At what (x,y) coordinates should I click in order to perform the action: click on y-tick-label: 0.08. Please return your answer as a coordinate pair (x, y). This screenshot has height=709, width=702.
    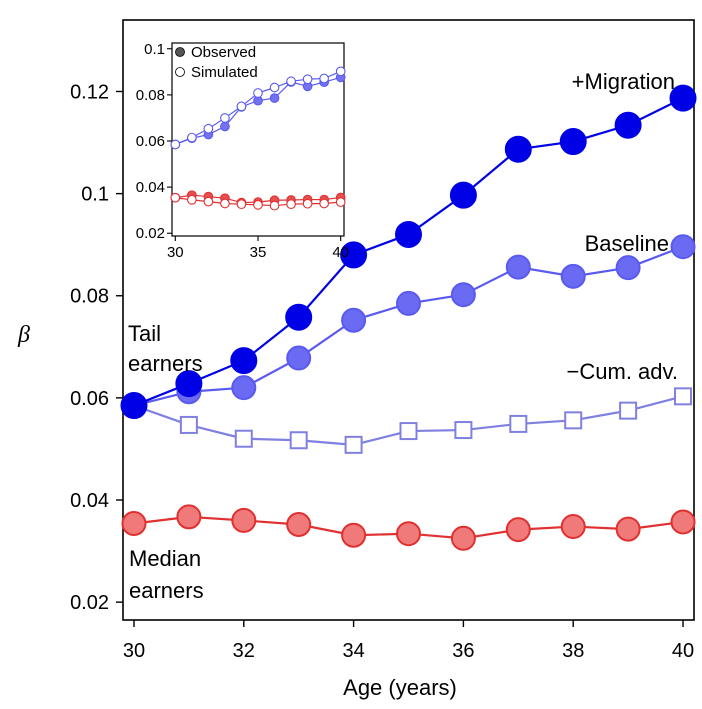
    Looking at the image, I should click on (89, 297).